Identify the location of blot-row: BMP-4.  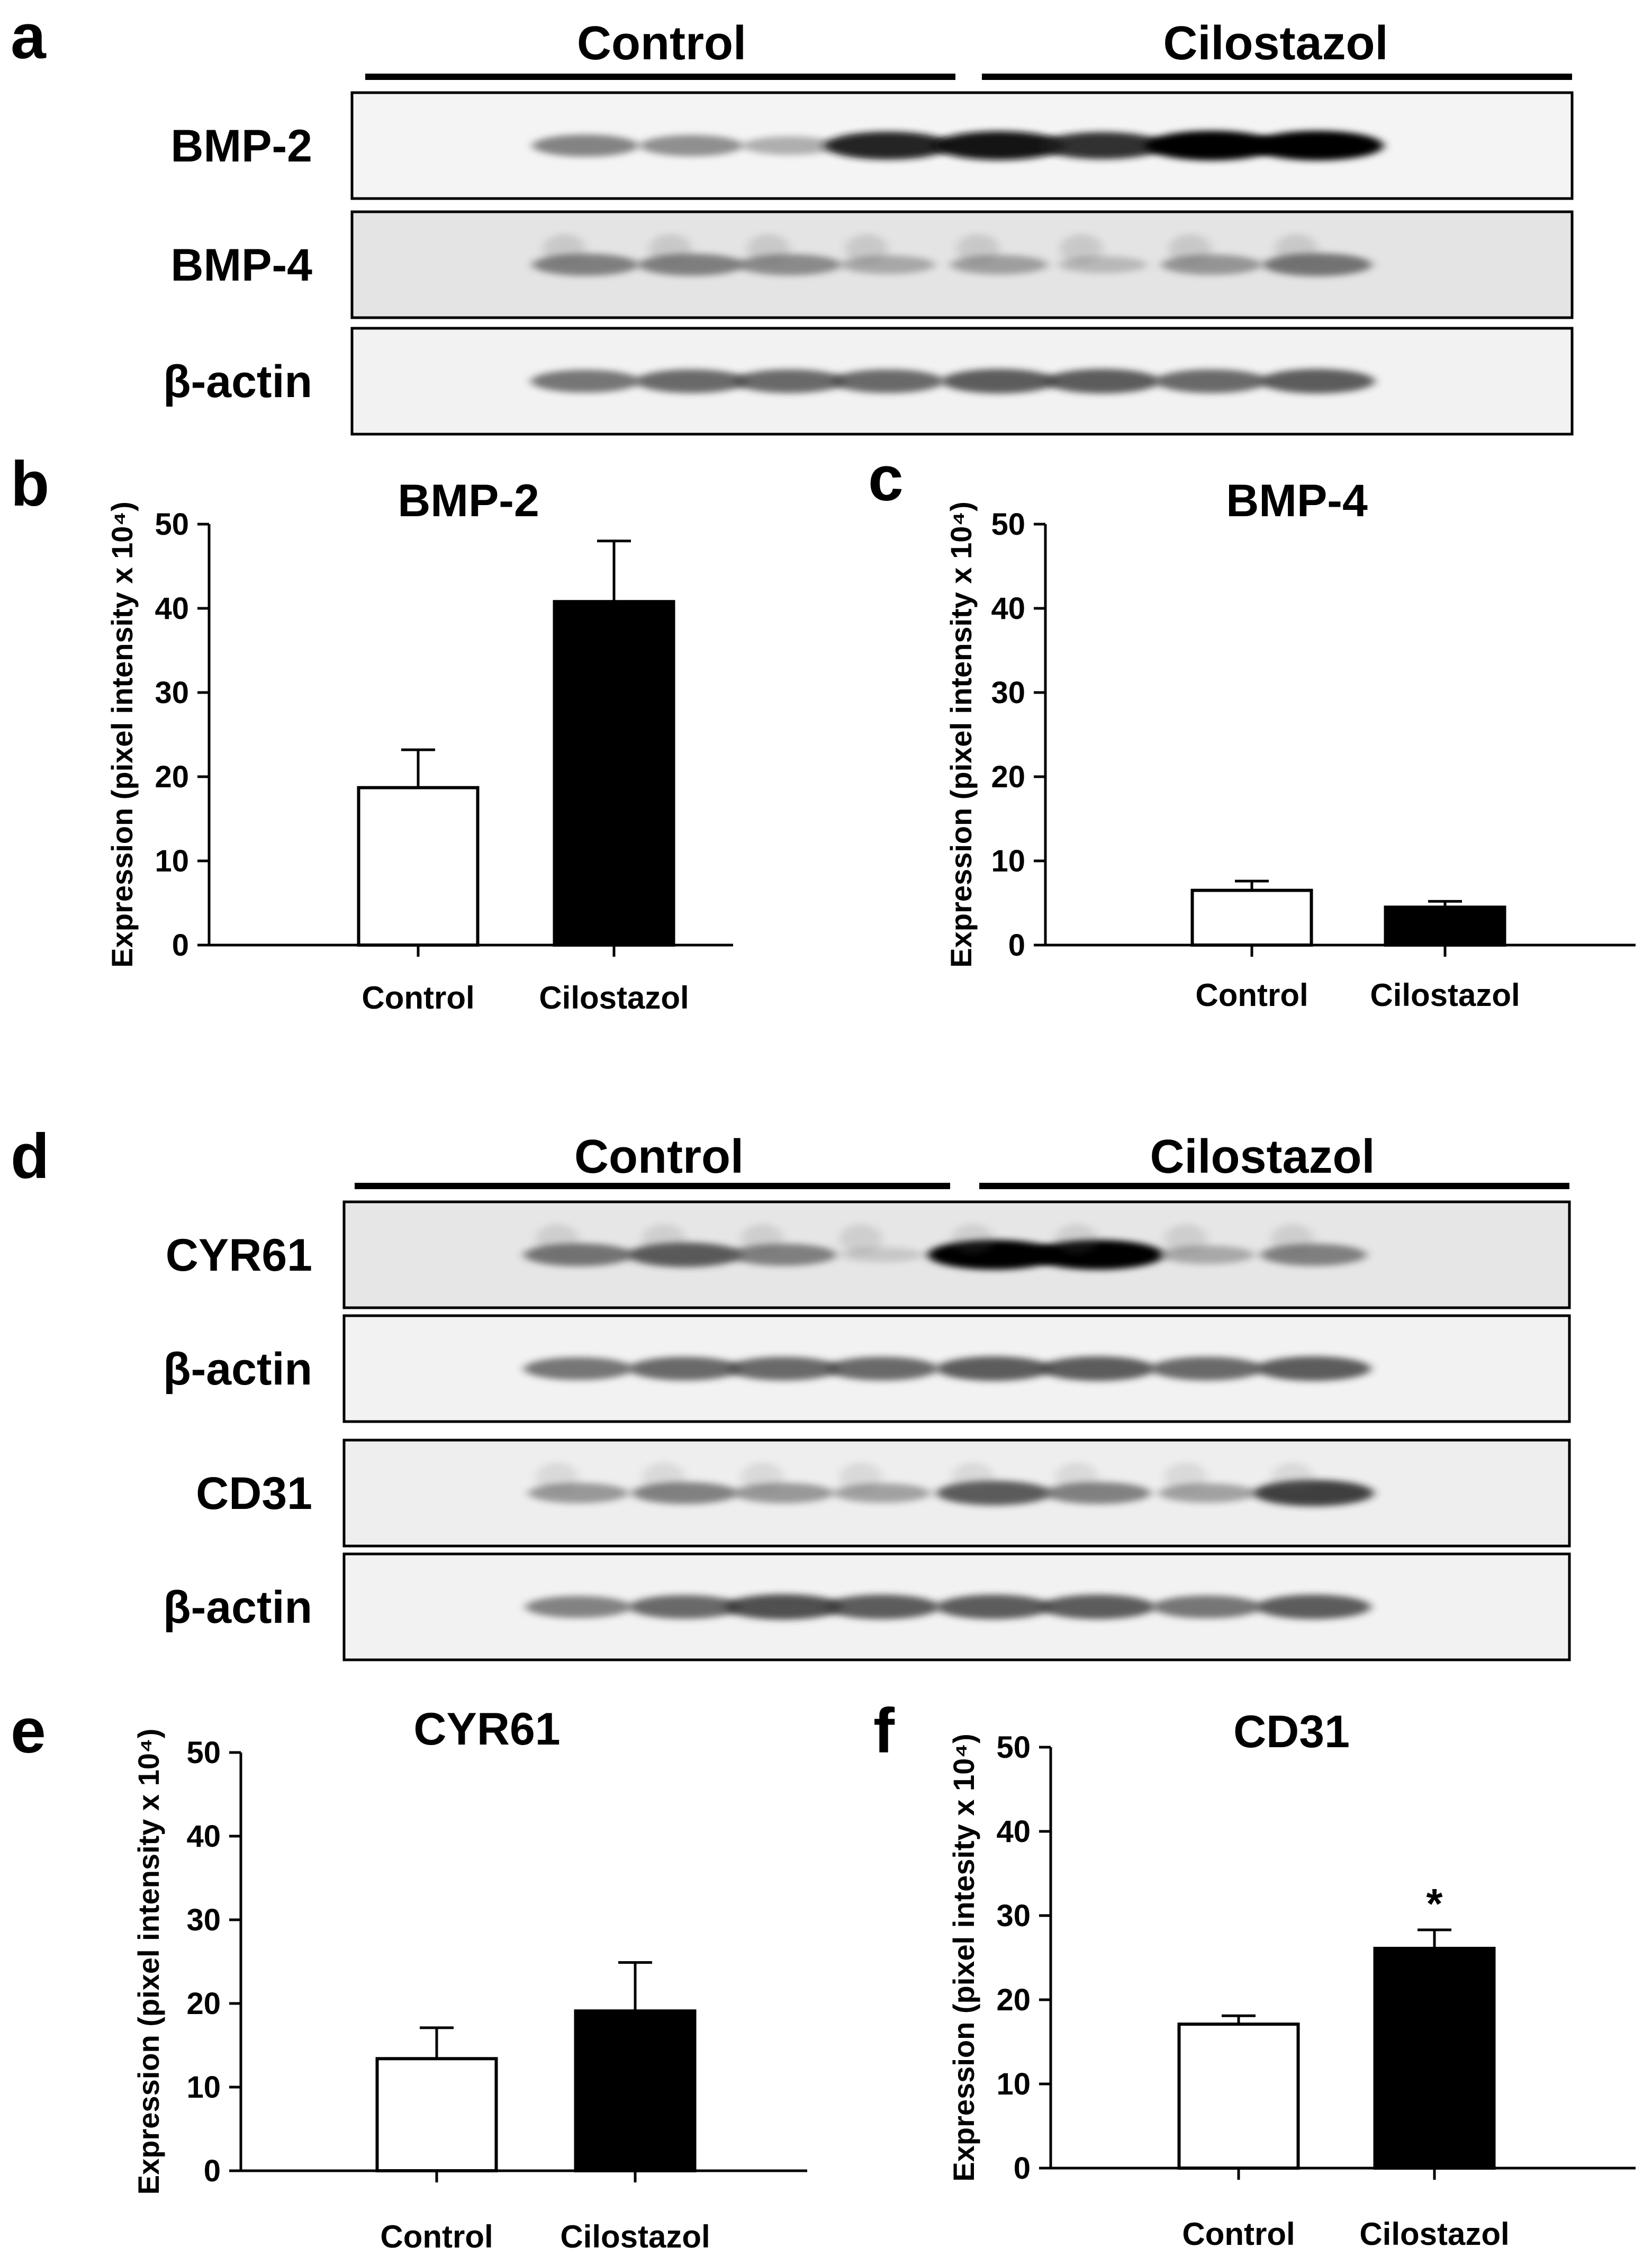
(872, 264).